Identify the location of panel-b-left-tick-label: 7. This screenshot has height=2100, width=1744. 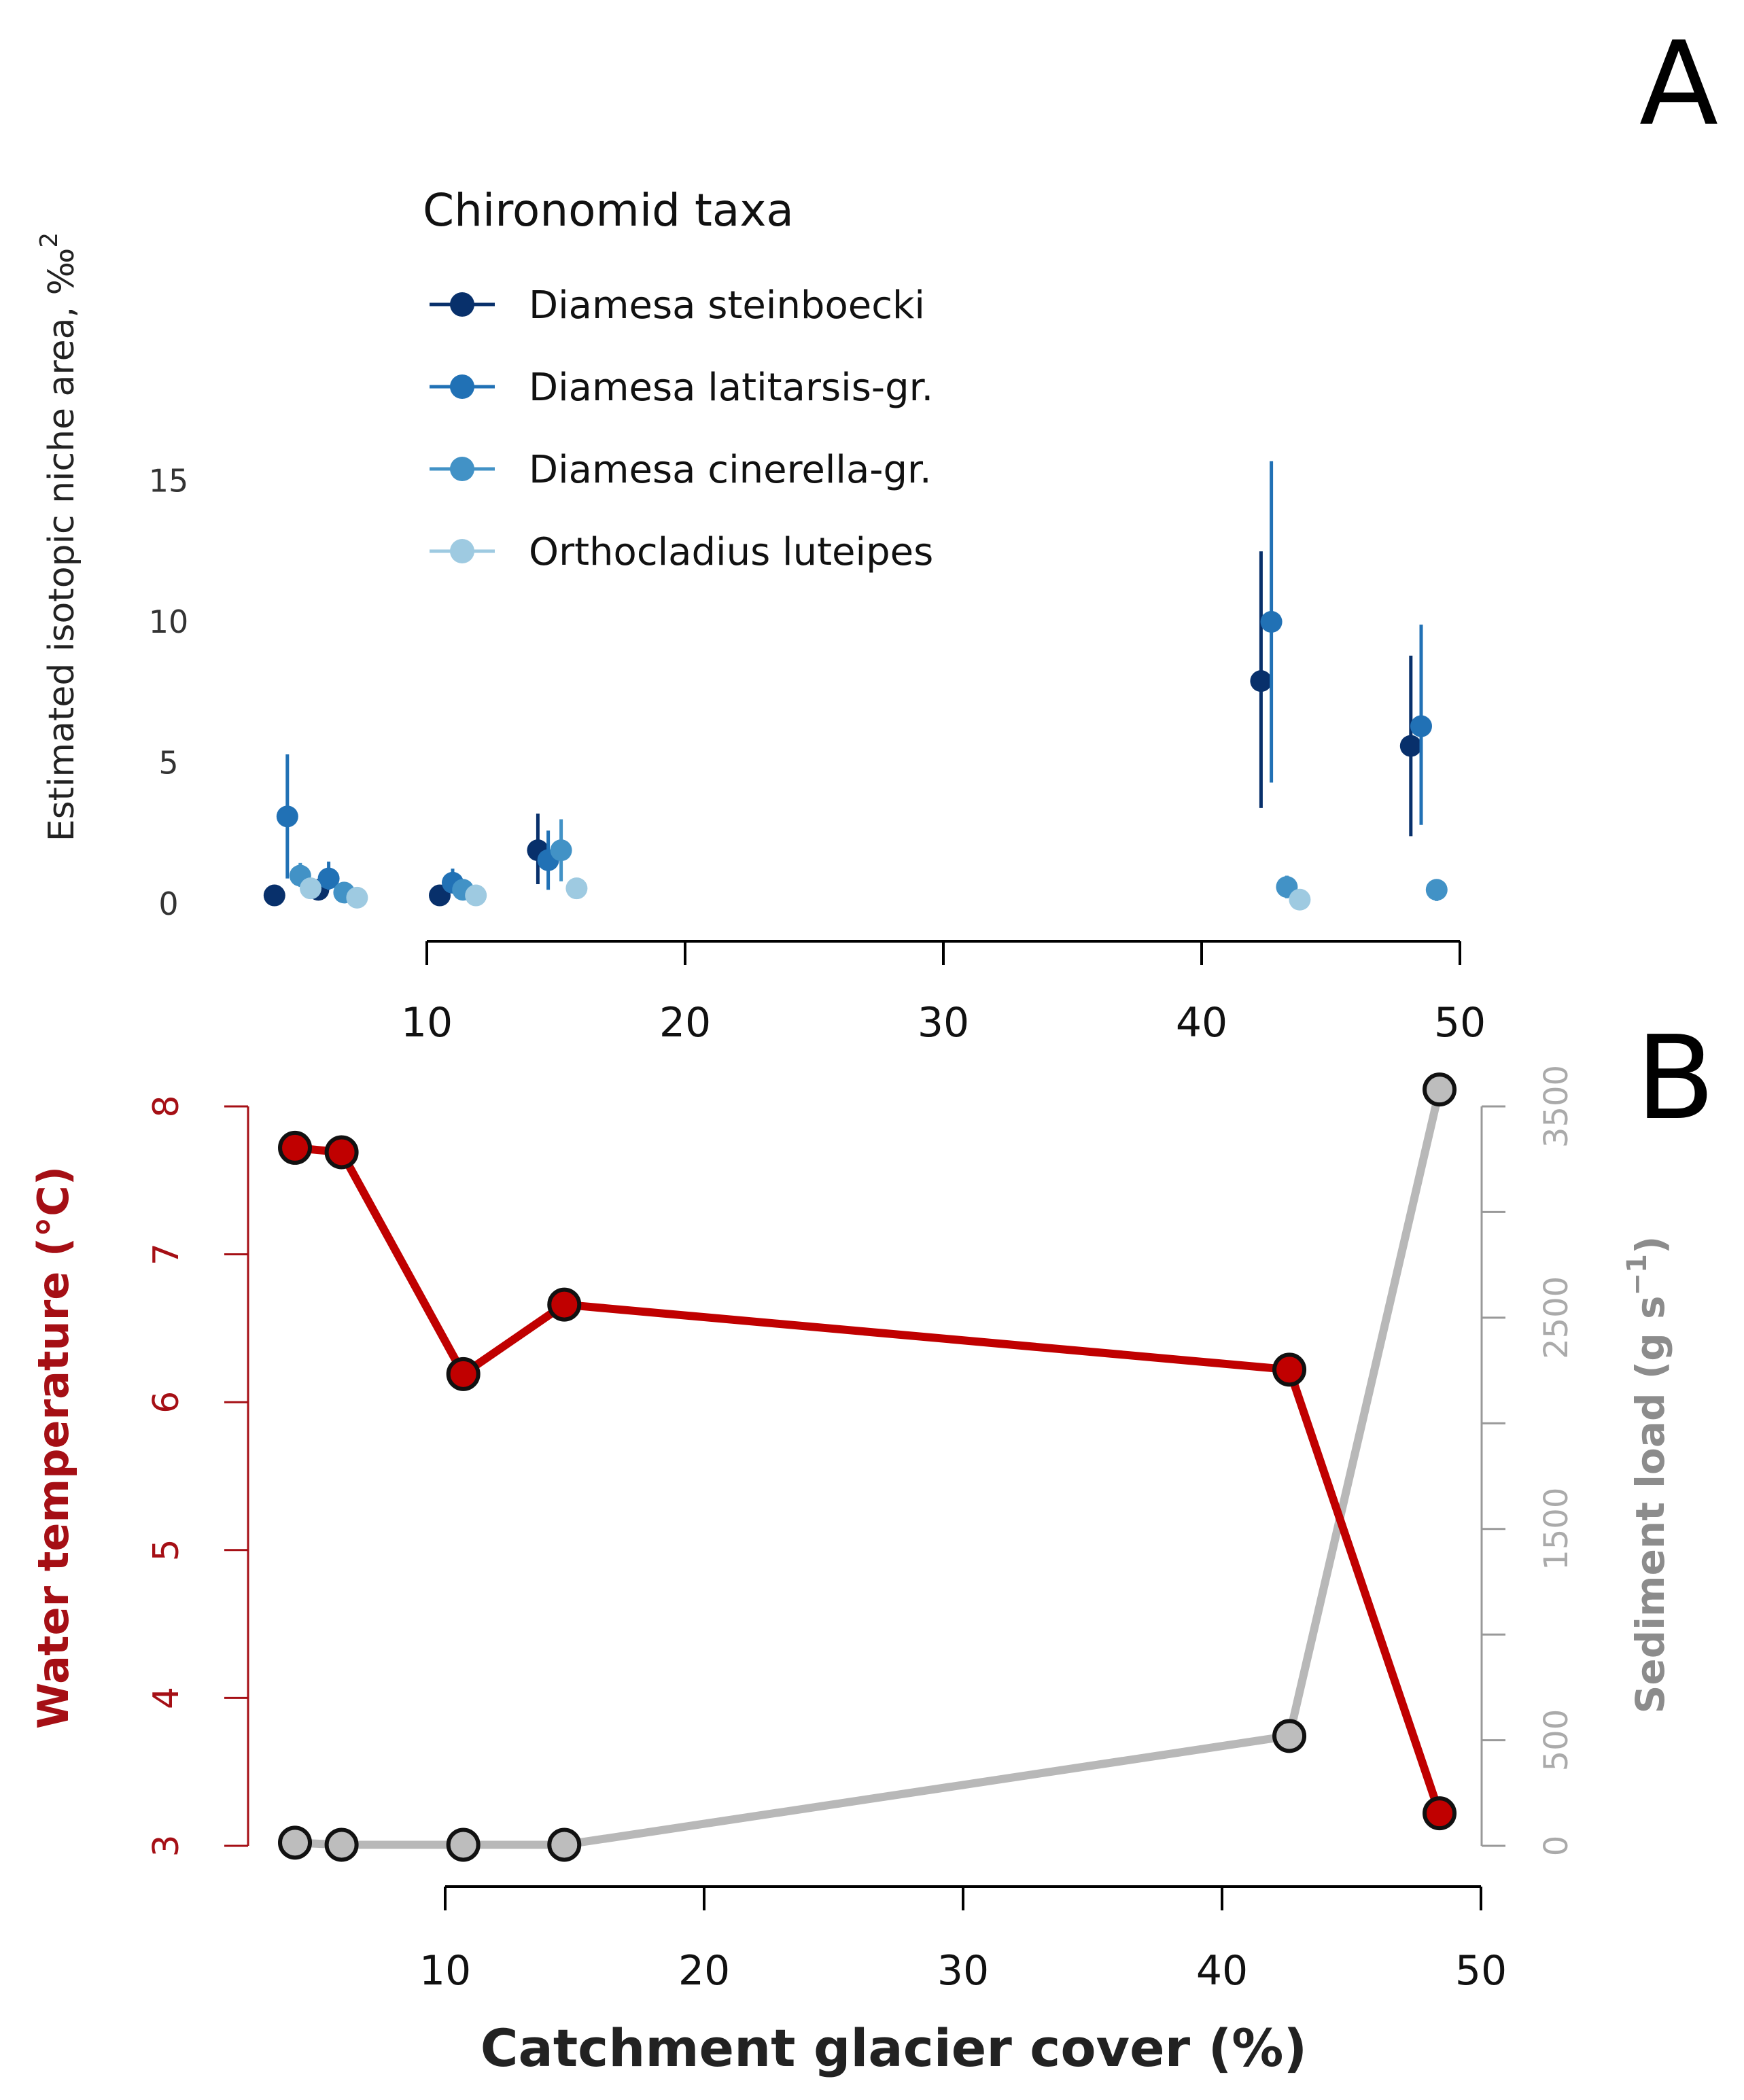
(166, 1254).